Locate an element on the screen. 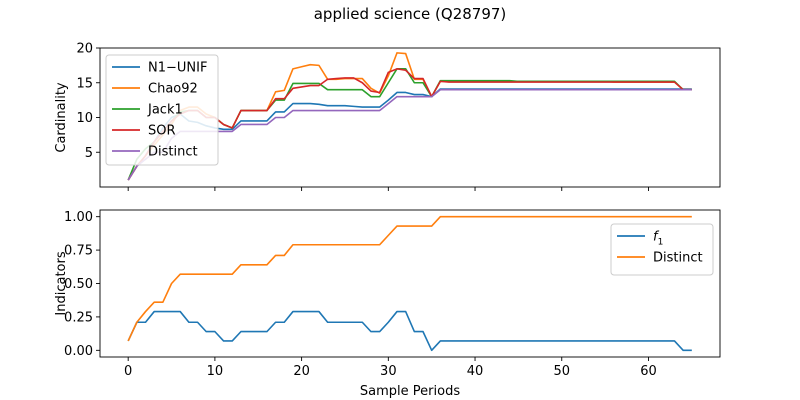  legend-label-subscript: 1 is located at coordinates (661, 243).